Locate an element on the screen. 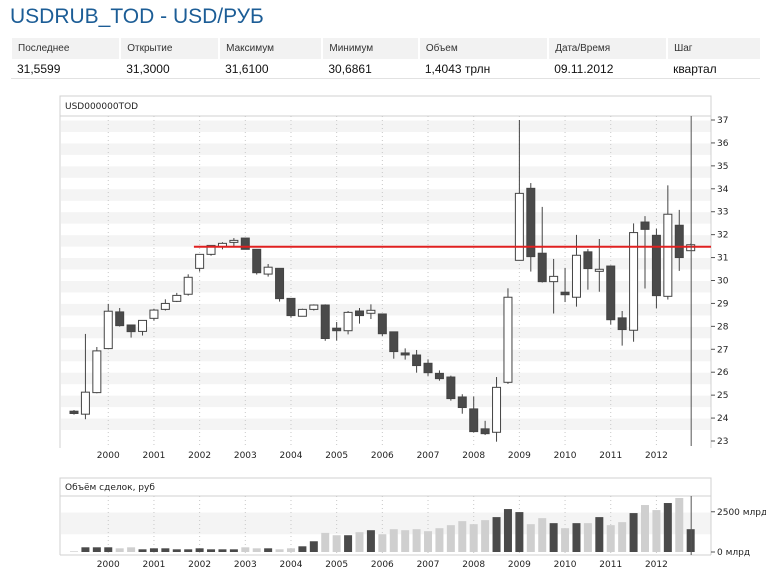 The width and height of the screenshot is (766, 587). value-open: 31,3000 is located at coordinates (170, 69).